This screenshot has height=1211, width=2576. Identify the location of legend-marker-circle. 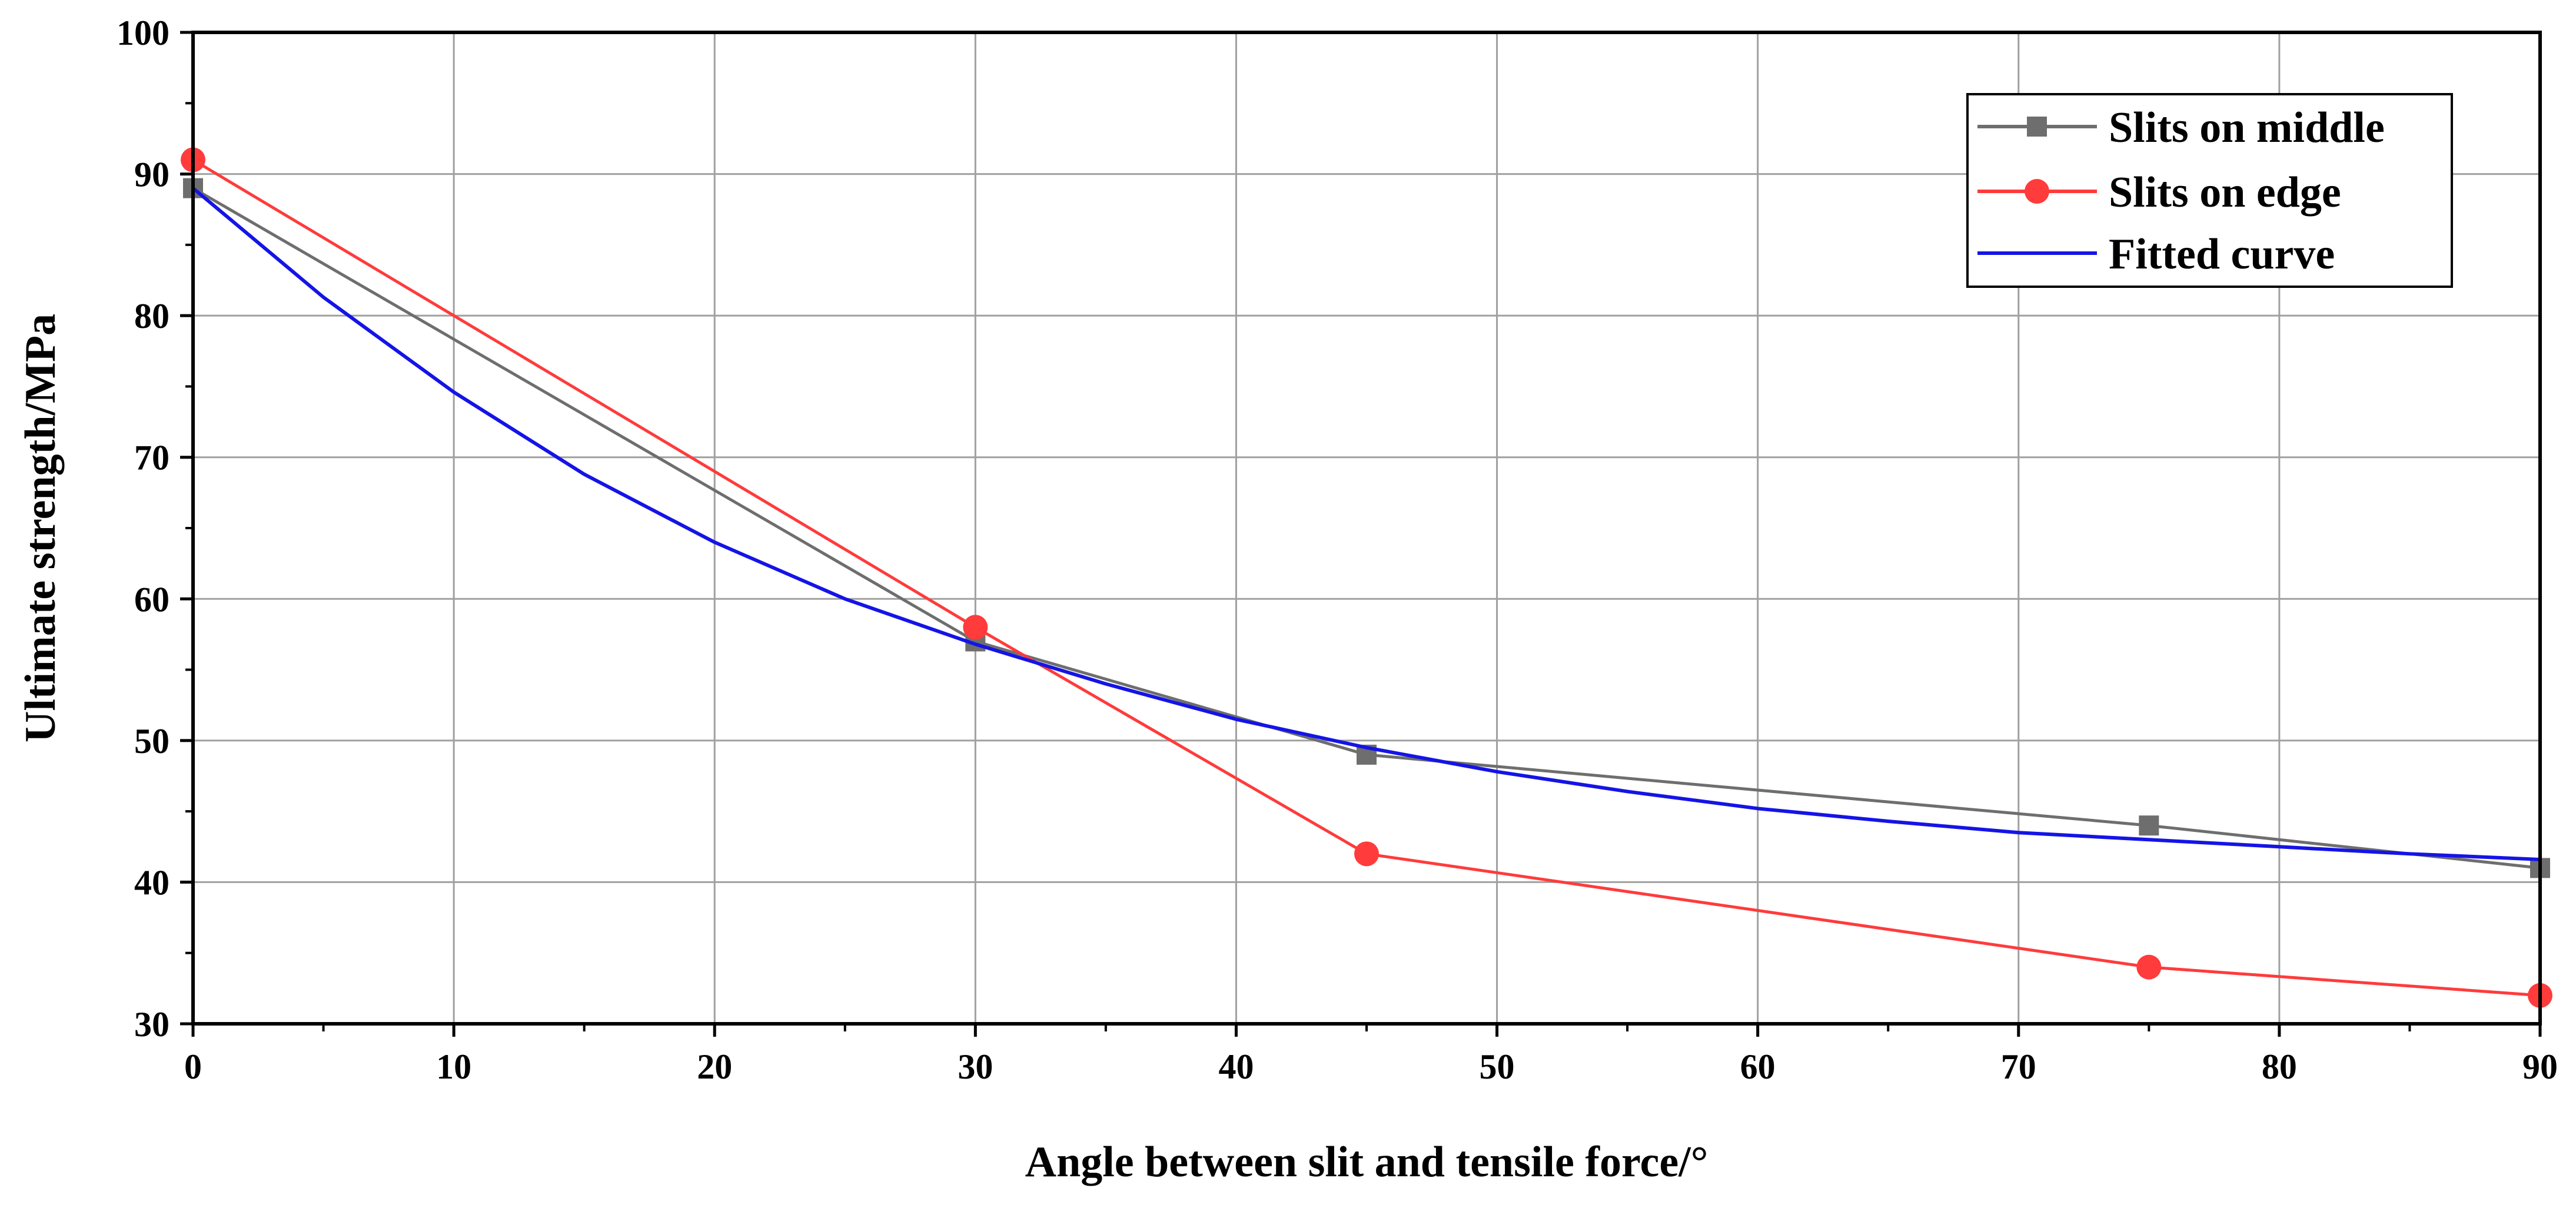
(2037, 191).